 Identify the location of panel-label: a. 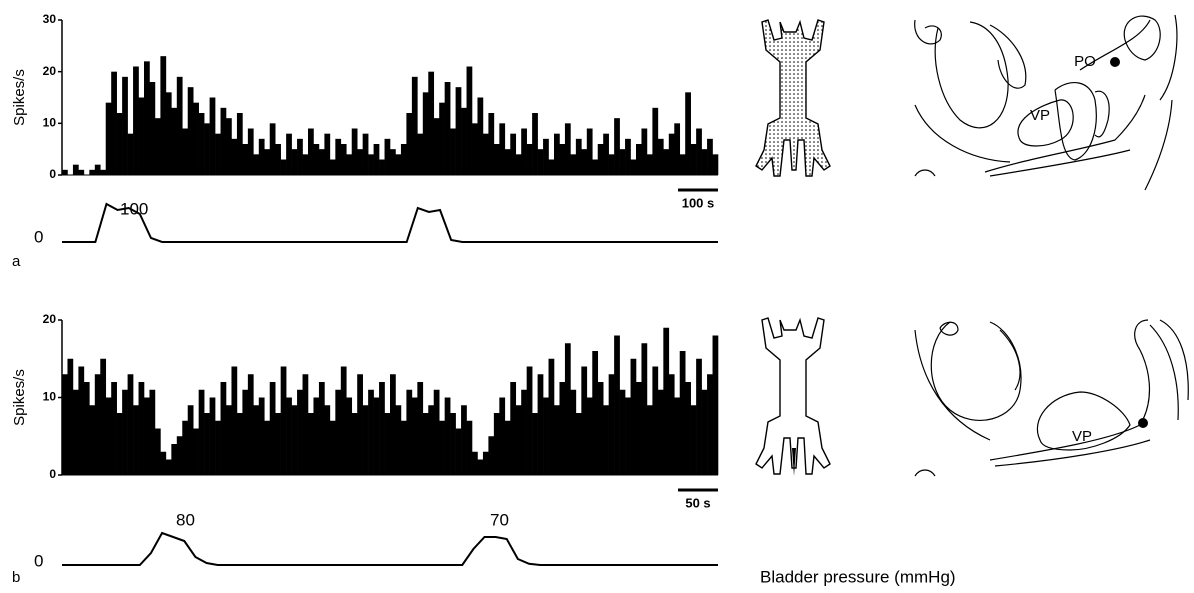
(16, 261).